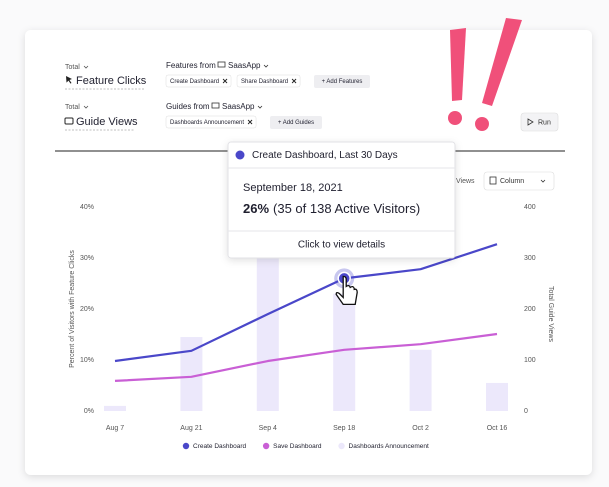 This screenshot has height=487, width=609. I want to click on views-label: Views, so click(465, 181).